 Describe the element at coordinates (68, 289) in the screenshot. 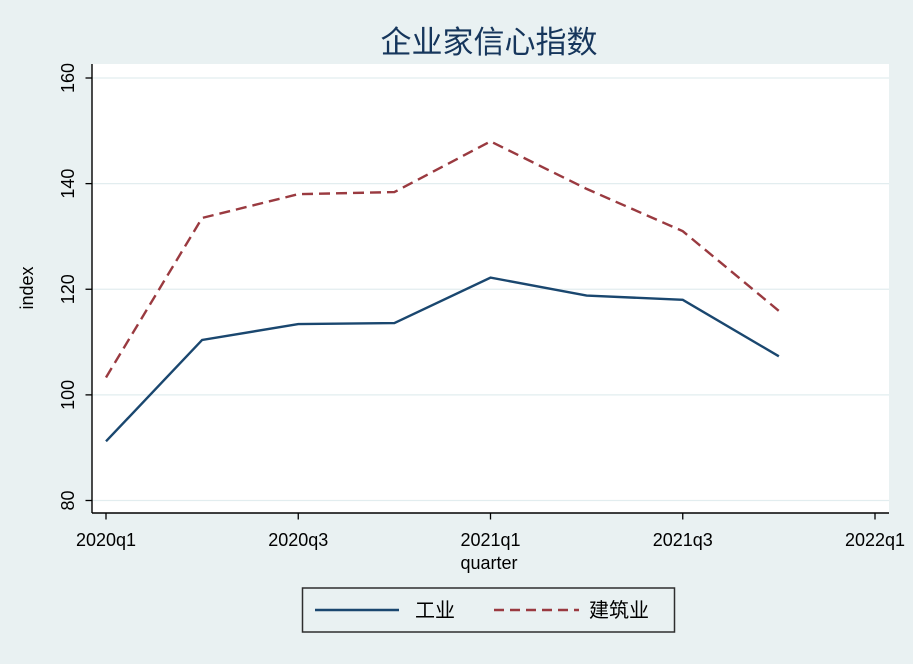

I see `y-tick-label-120: 120` at that location.